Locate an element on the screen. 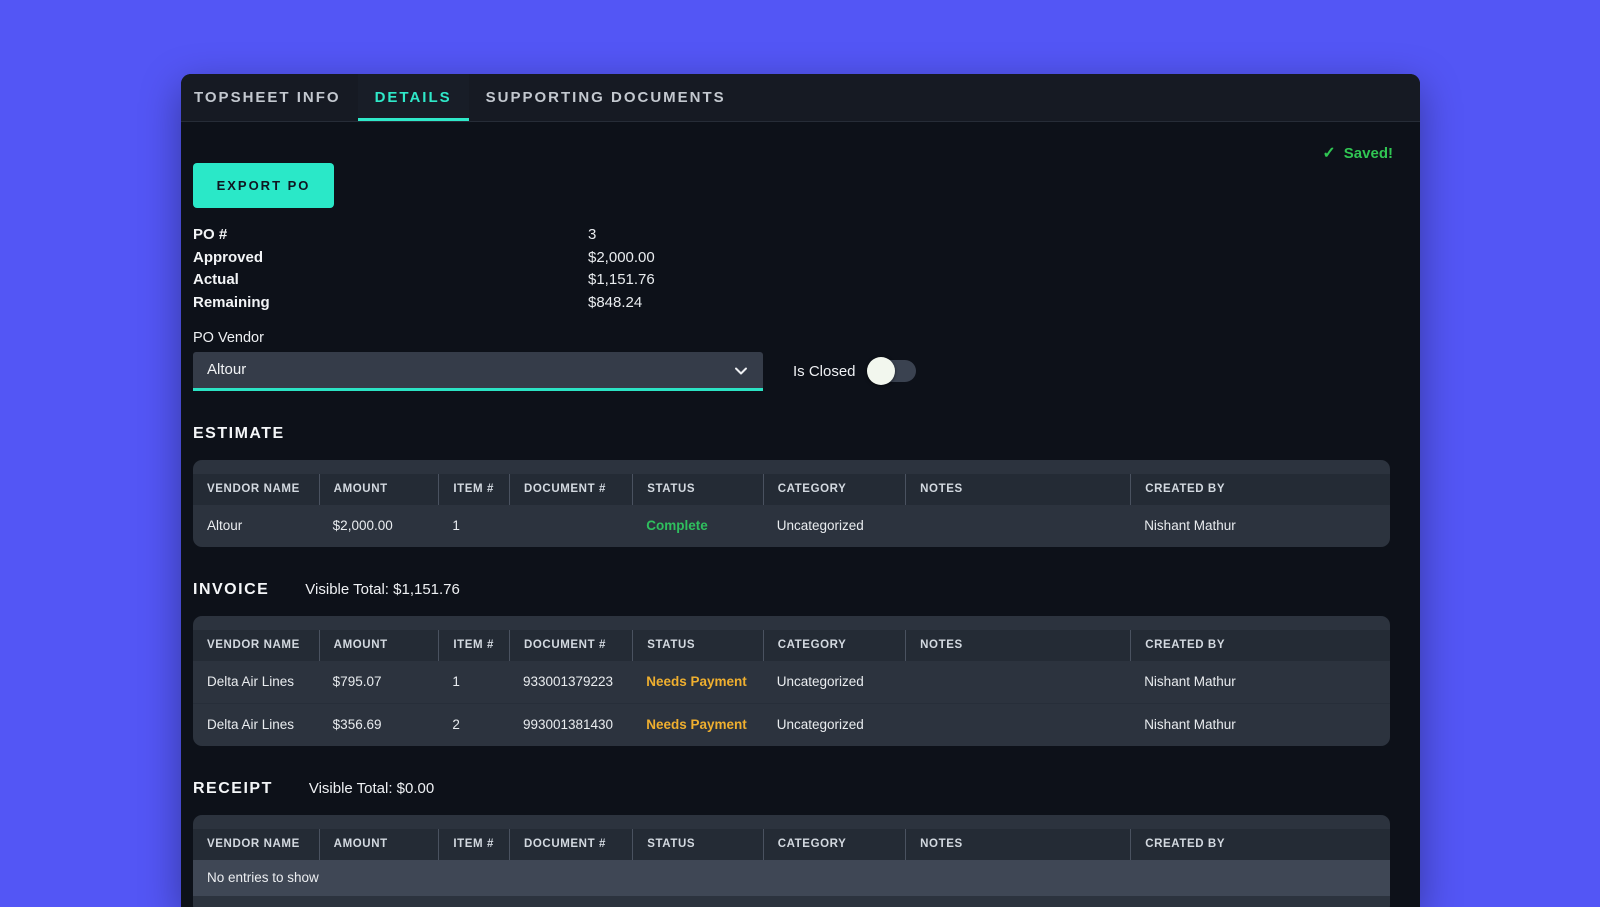  field-label: PO # is located at coordinates (210, 234).